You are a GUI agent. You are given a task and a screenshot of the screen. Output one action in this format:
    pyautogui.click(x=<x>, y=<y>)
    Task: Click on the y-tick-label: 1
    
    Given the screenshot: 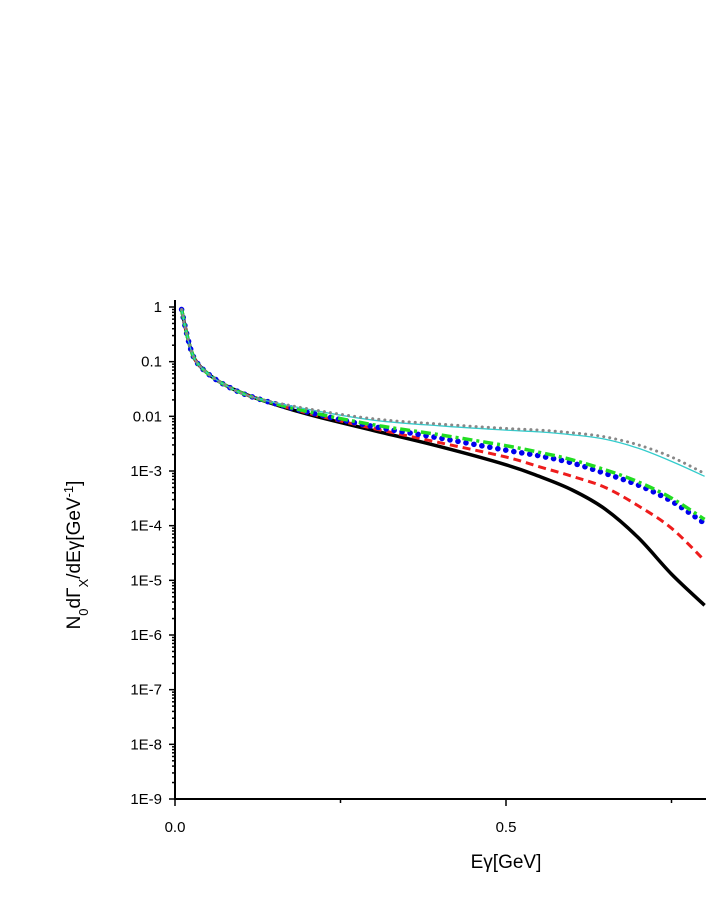 What is the action you would take?
    pyautogui.click(x=158, y=307)
    